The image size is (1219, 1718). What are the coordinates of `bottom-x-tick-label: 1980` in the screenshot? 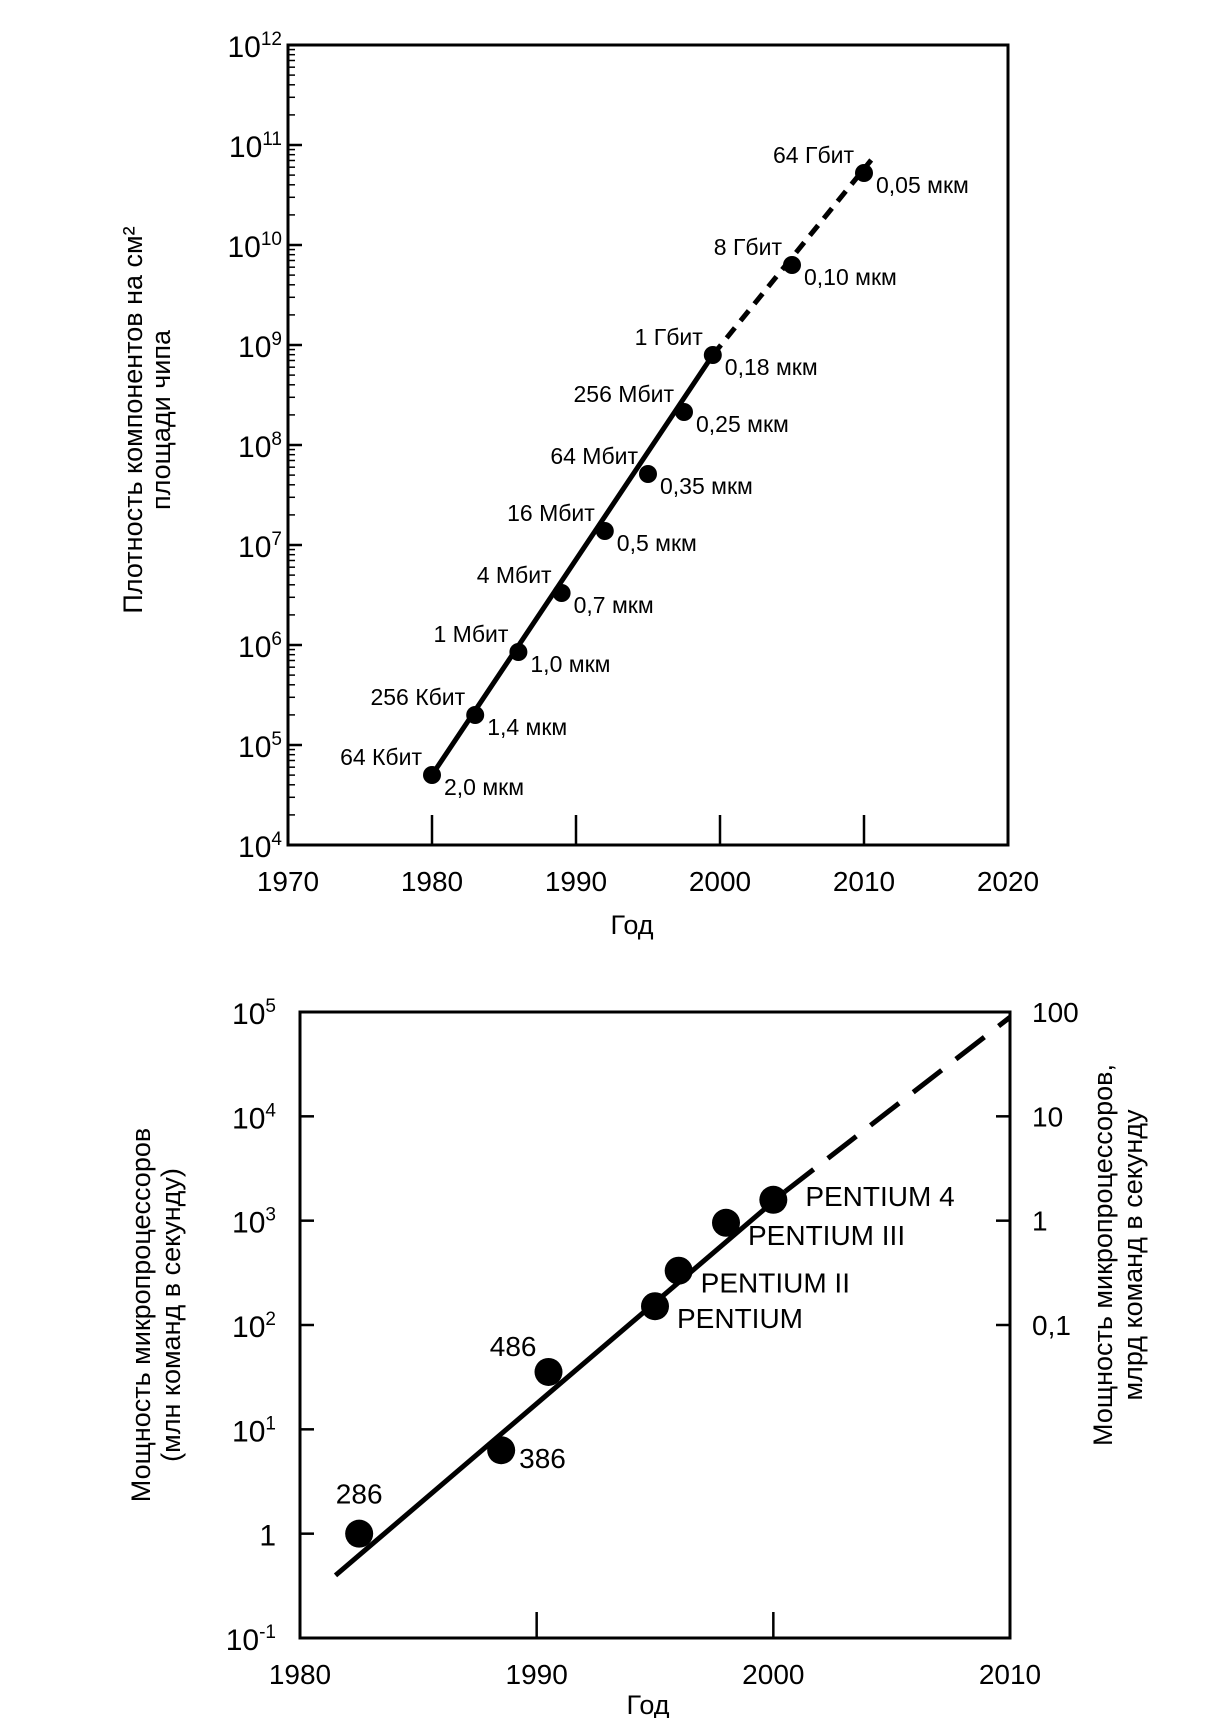 It's located at (300, 1674).